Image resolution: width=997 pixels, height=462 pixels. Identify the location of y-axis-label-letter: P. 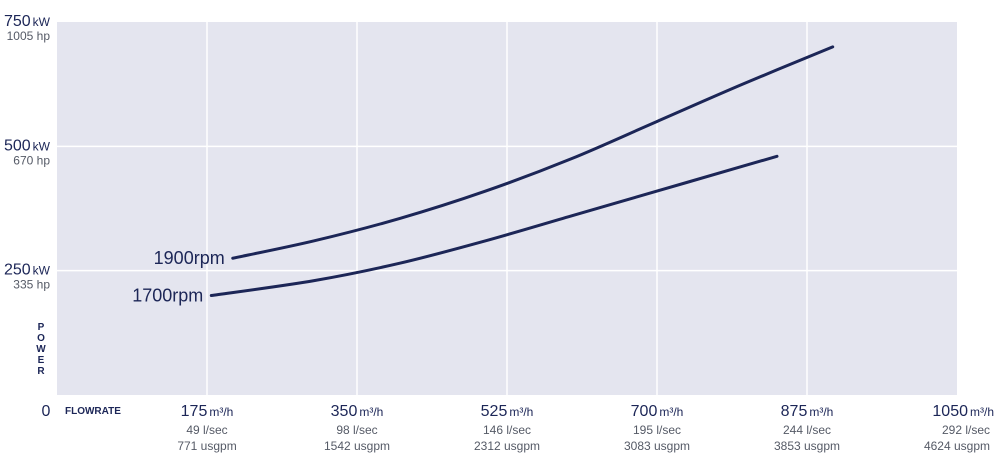
(41, 327).